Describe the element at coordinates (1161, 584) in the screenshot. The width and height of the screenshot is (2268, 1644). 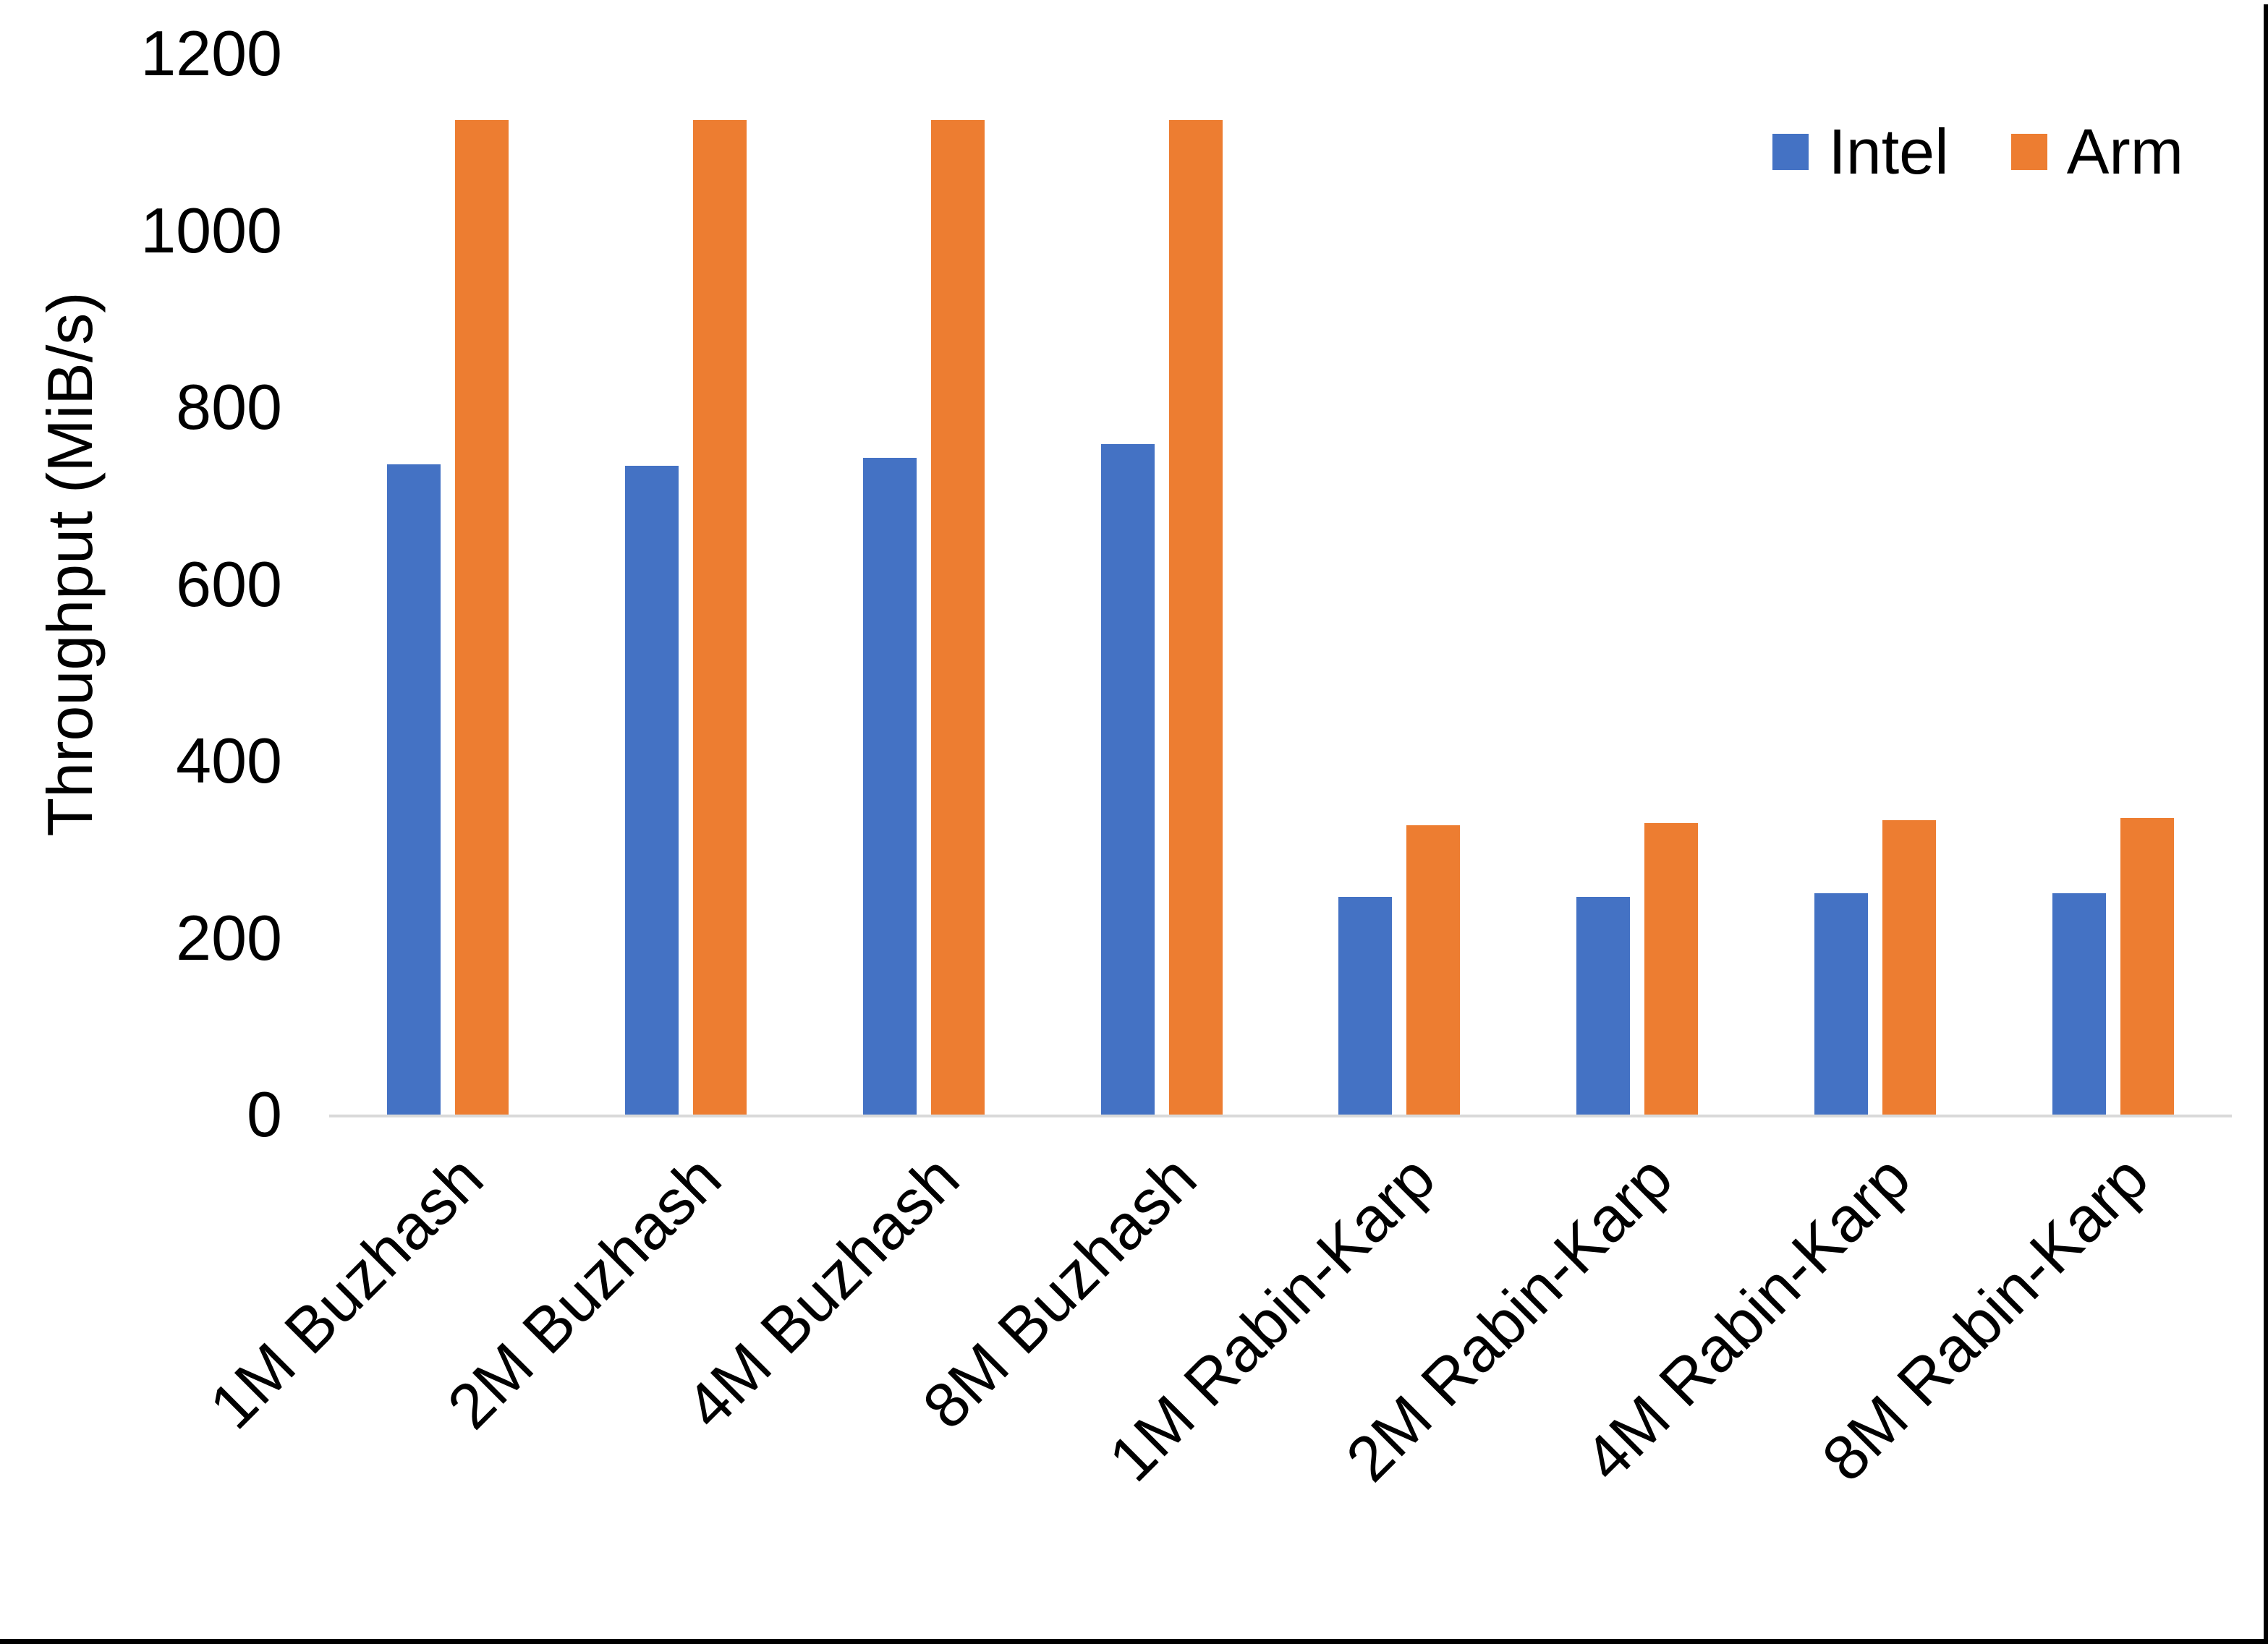
I see `bar-group-8m-buzhash` at that location.